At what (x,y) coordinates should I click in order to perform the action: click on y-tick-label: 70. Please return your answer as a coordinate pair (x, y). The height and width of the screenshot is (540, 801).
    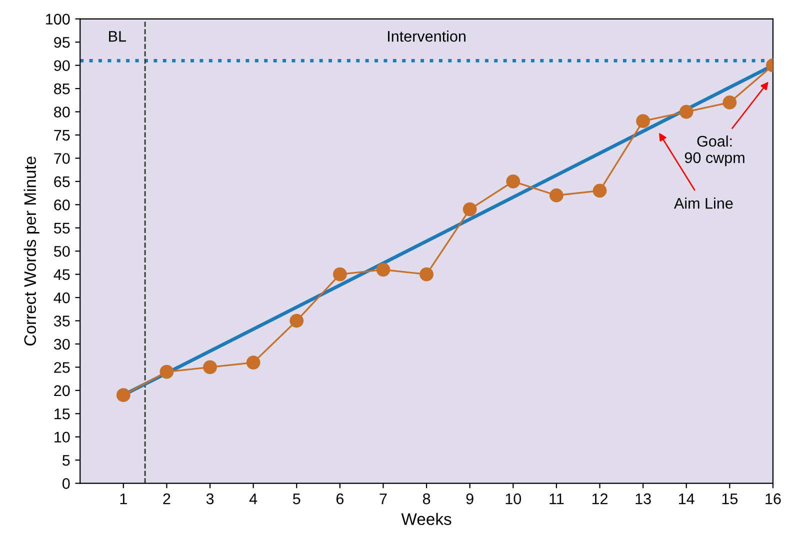
    Looking at the image, I should click on (62, 158).